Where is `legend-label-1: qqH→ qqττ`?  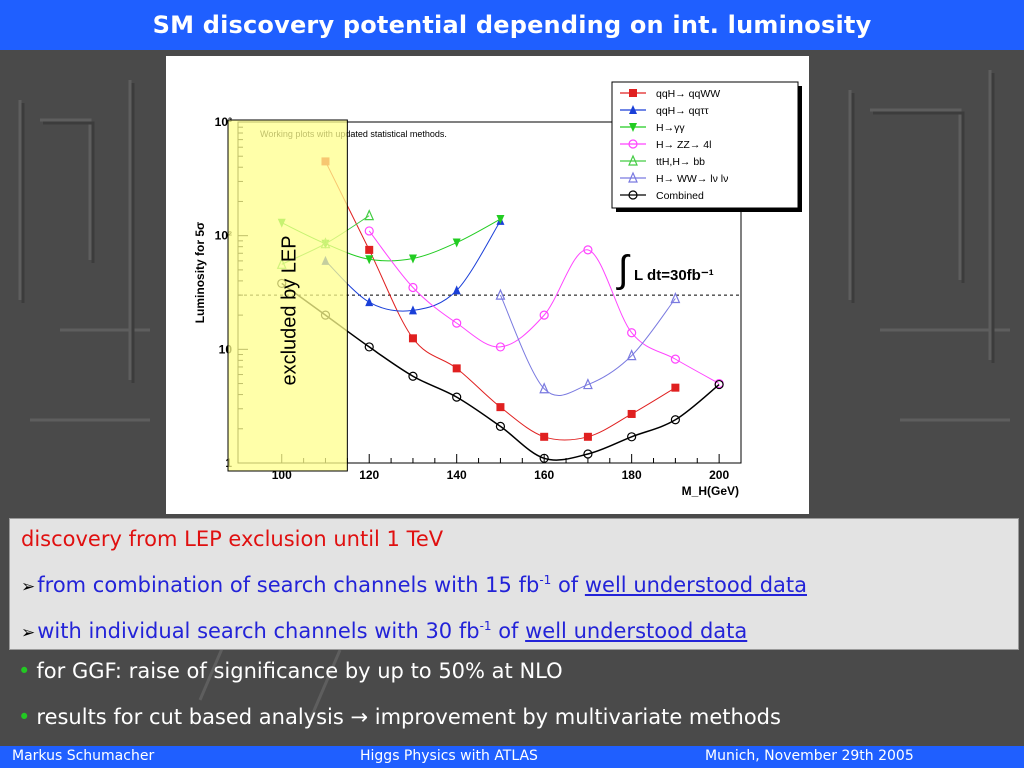
legend-label-1: qqH→ qqττ is located at coordinates (683, 111).